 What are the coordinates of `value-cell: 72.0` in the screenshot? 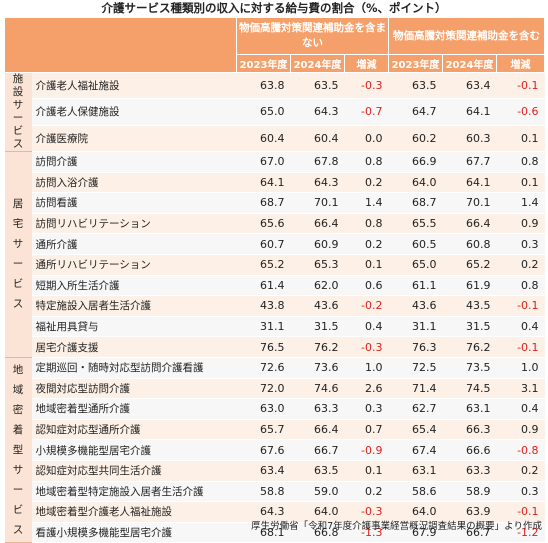 It's located at (263, 389).